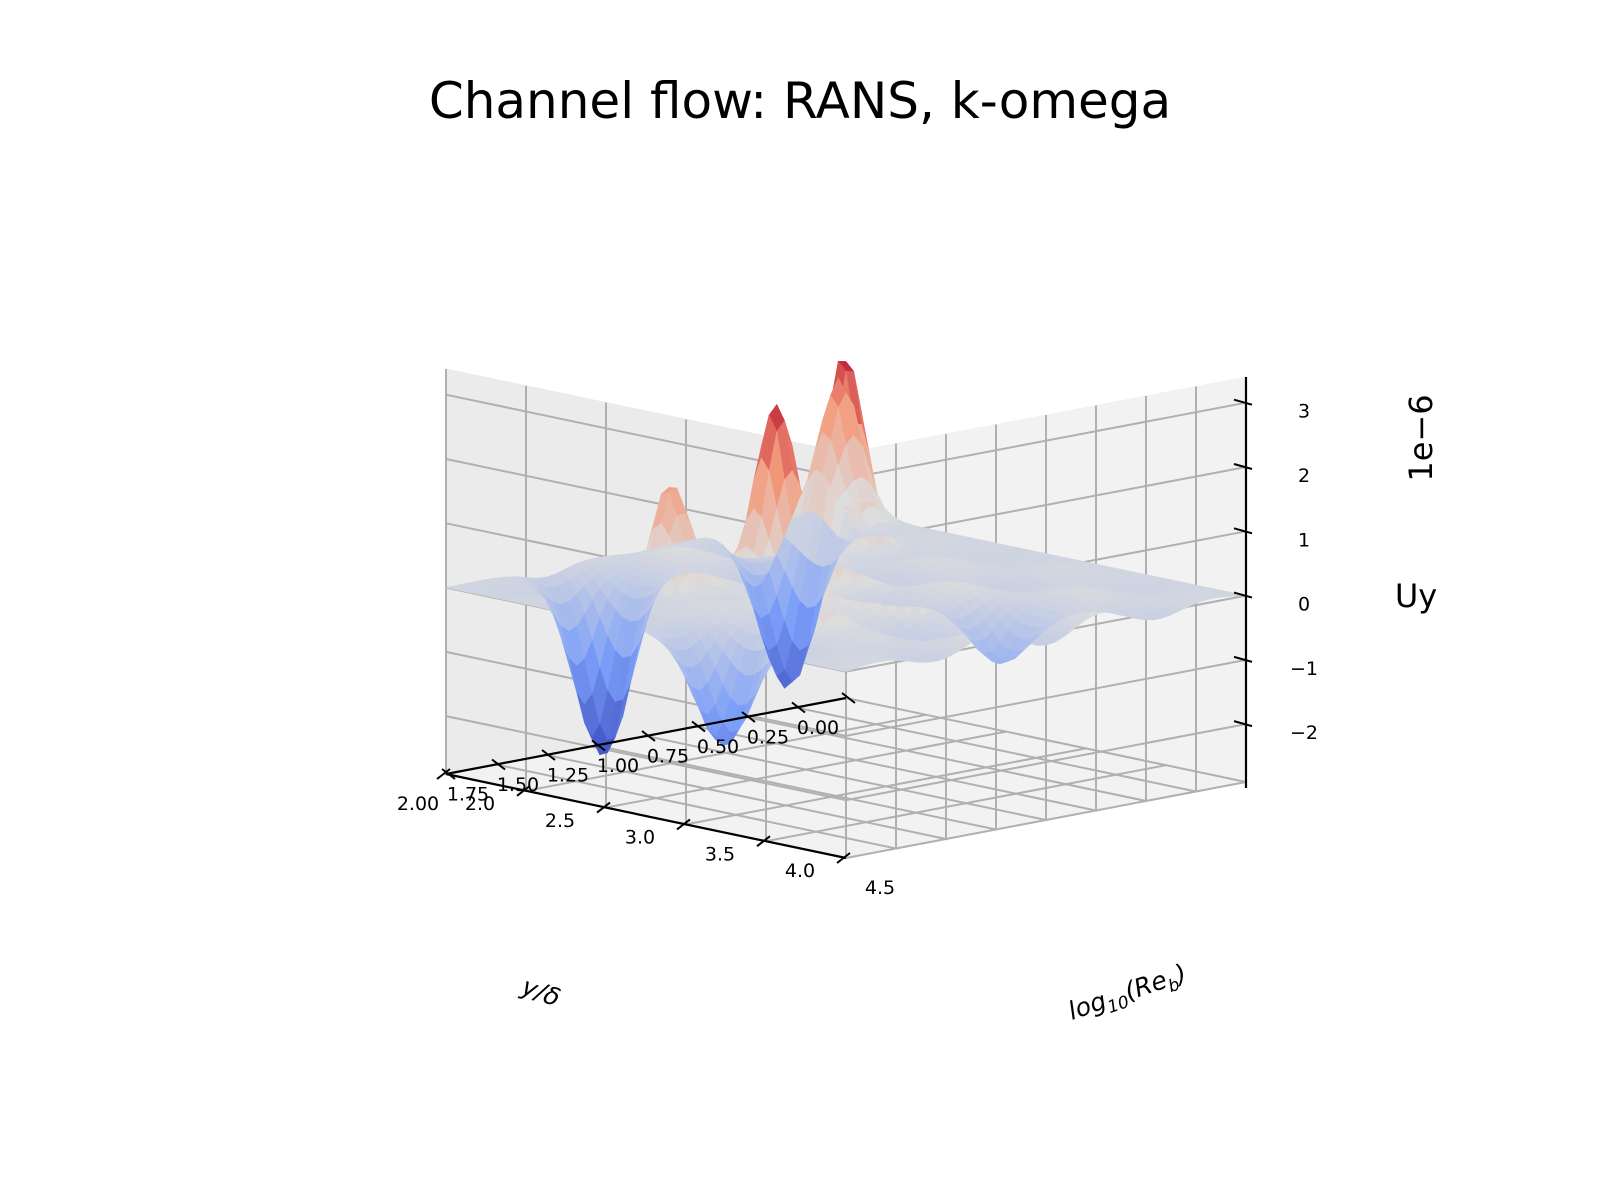 This screenshot has width=1600, height=1200. I want to click on x-axis-line, so click(646, 736).